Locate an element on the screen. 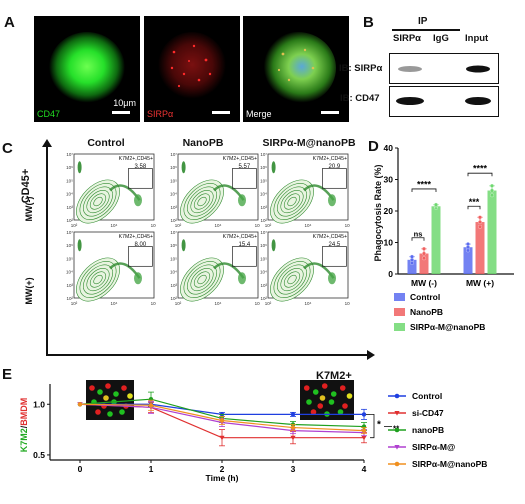 This screenshot has height=504, width=525. blot-column-igg: IgG is located at coordinates (441, 38).